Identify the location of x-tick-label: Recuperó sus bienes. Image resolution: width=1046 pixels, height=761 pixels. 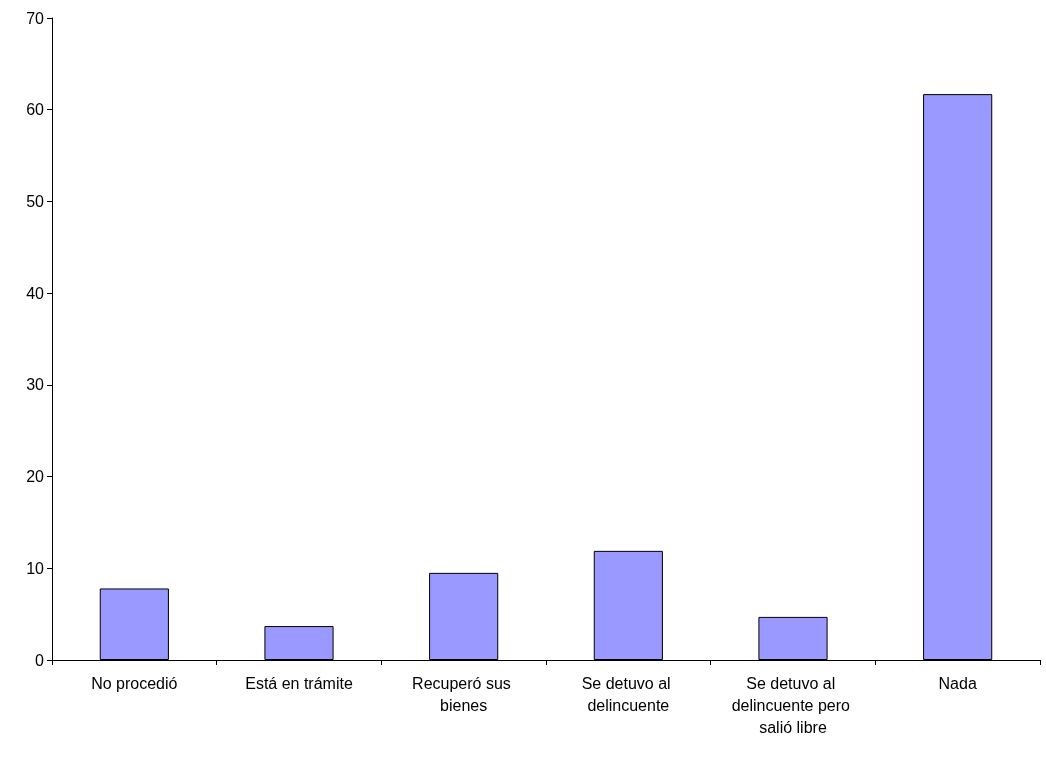
(464, 694).